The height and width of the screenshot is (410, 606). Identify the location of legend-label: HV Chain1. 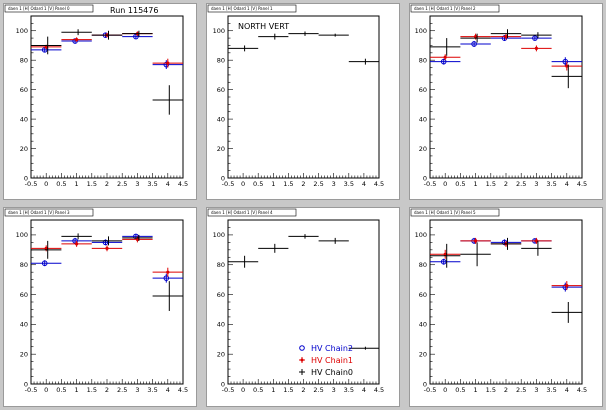
(332, 360).